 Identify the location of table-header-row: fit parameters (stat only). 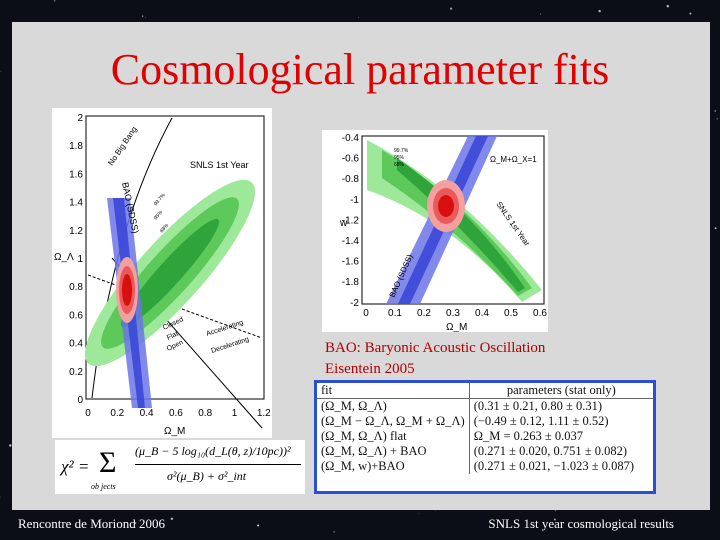
(485, 391).